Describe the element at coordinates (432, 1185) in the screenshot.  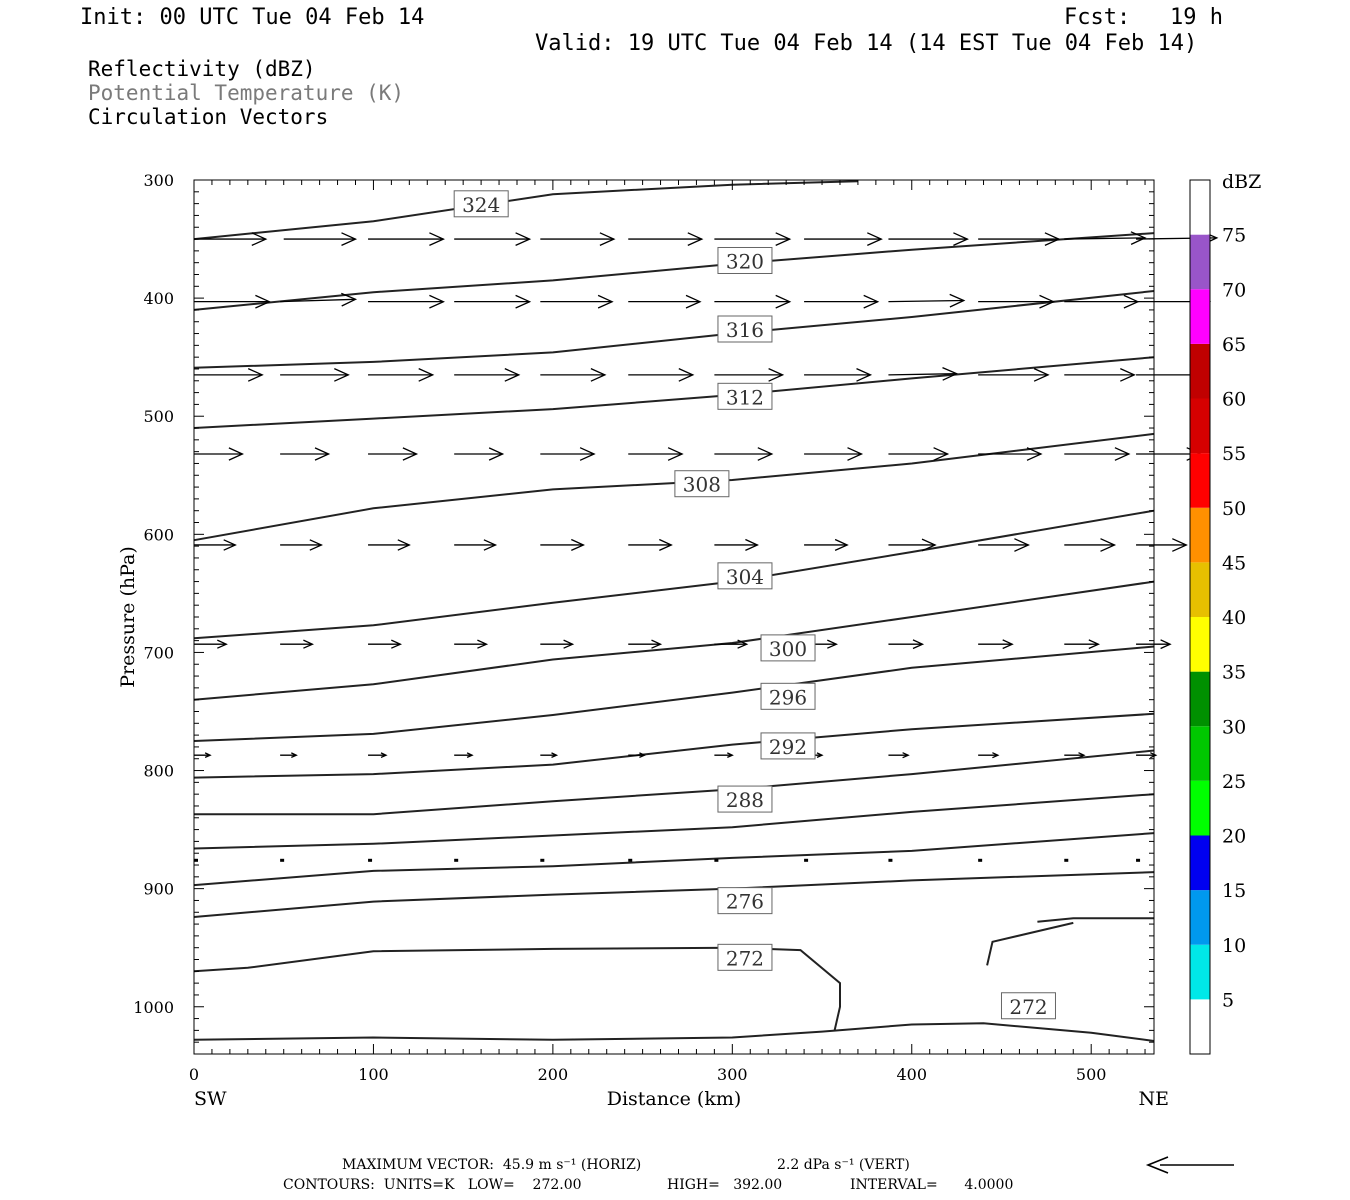
I see `footer-contours: CONTOURS: UNITS=K LOW= 272.00` at that location.